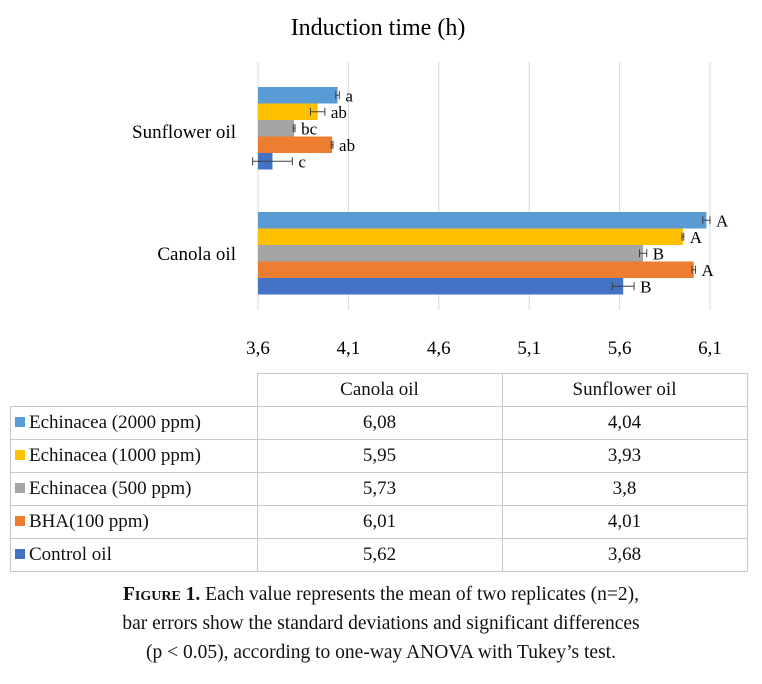  Describe the element at coordinates (115, 455) in the screenshot. I see `legend-label: Echinacea (1000 ppm)` at that location.